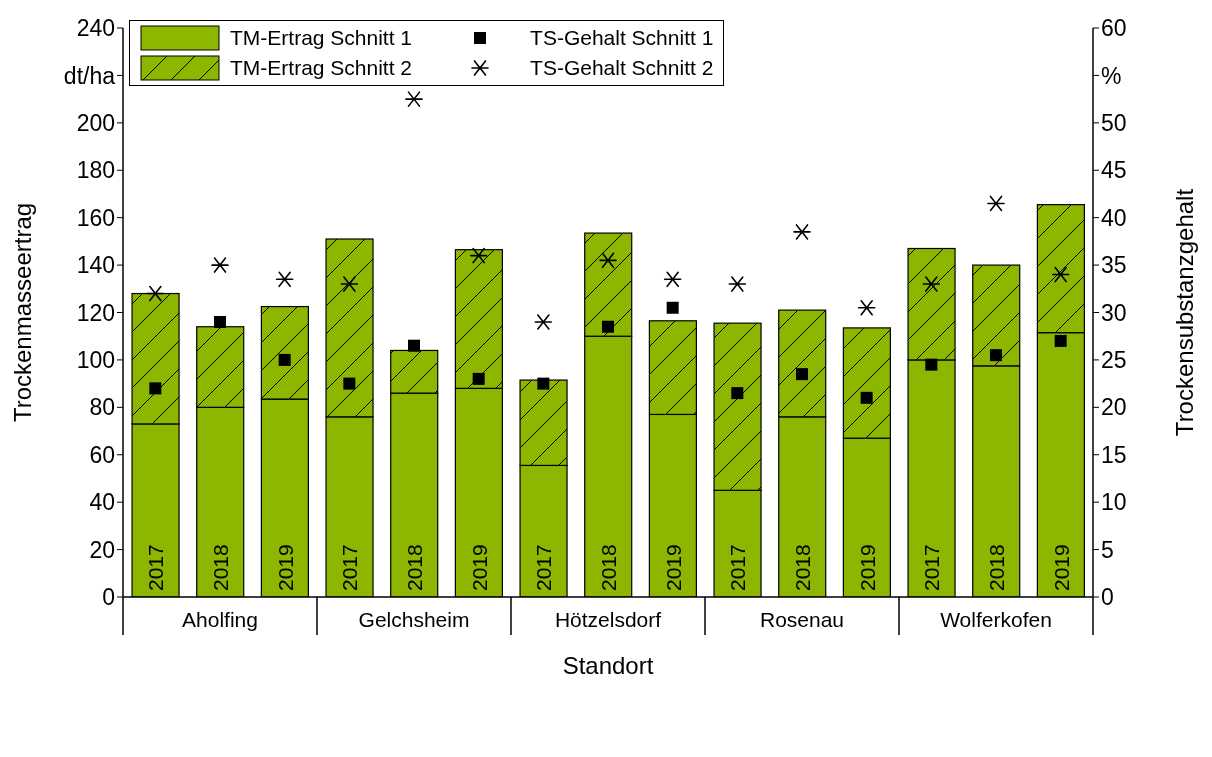 This screenshot has width=1212, height=757. I want to click on y-tick-label: 180, so click(95, 170).